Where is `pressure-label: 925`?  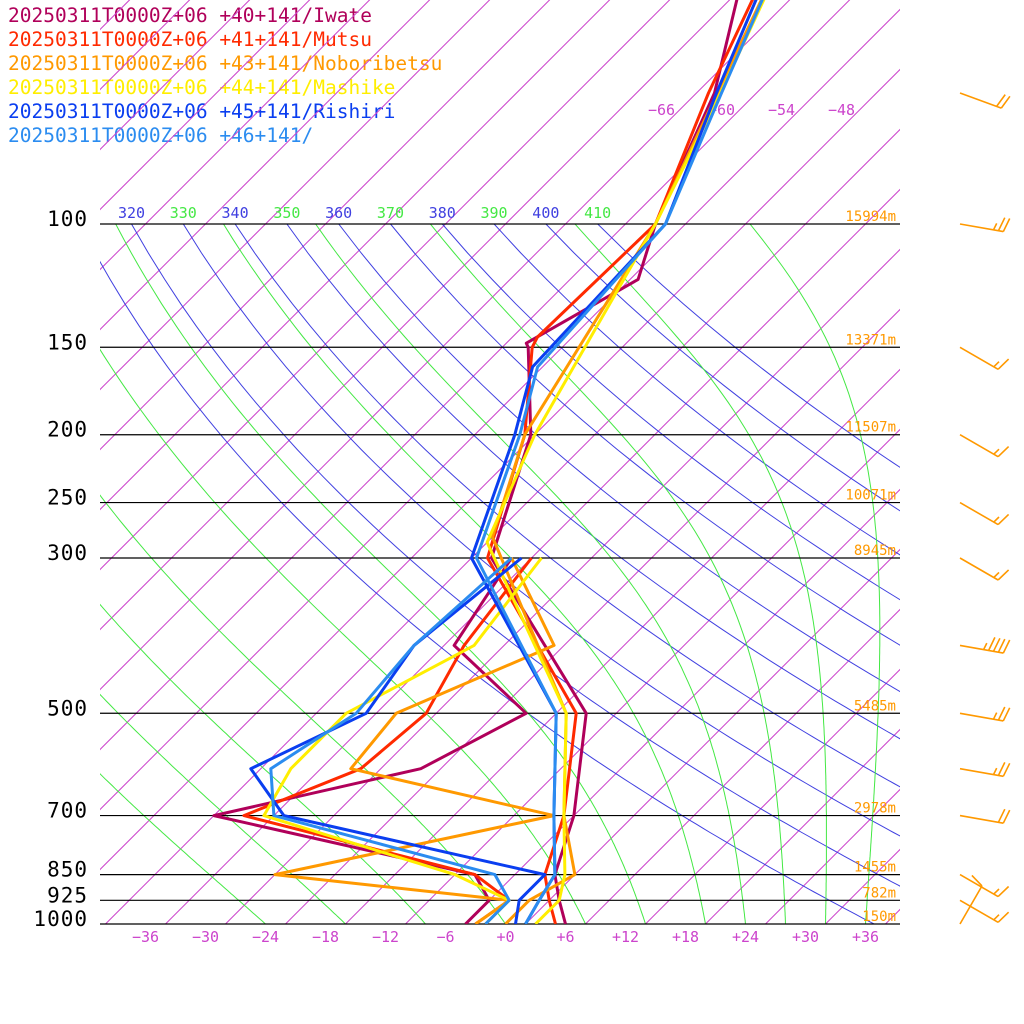
pressure-label: 925 is located at coordinates (67, 895).